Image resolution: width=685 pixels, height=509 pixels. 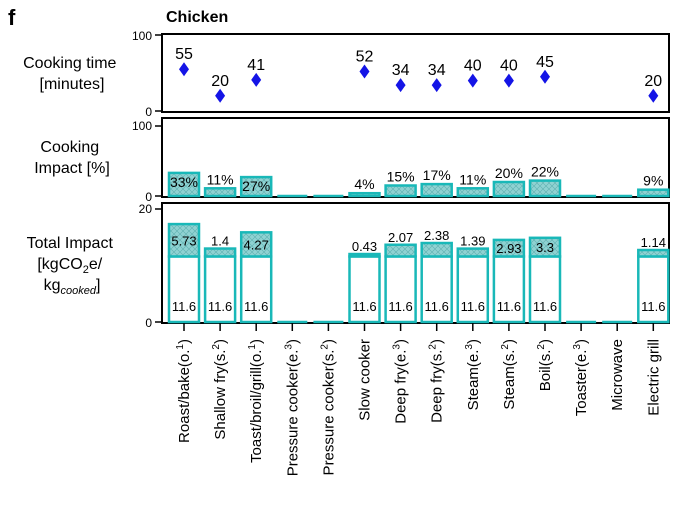 What do you see at coordinates (436, 235) in the screenshot?
I see `total-impact-cooking-label: 2.38` at bounding box center [436, 235].